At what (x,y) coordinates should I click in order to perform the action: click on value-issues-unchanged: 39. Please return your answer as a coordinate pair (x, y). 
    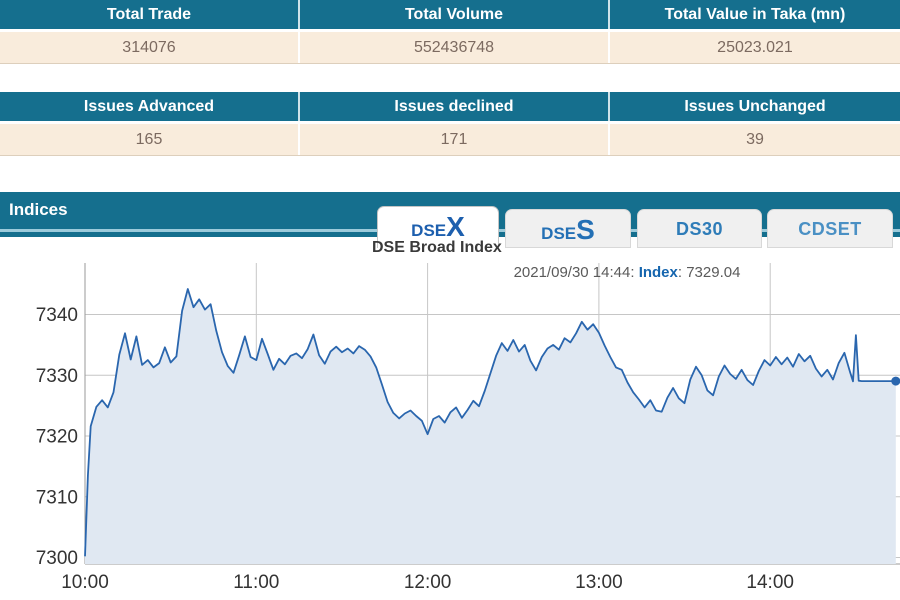
    Looking at the image, I should click on (755, 139).